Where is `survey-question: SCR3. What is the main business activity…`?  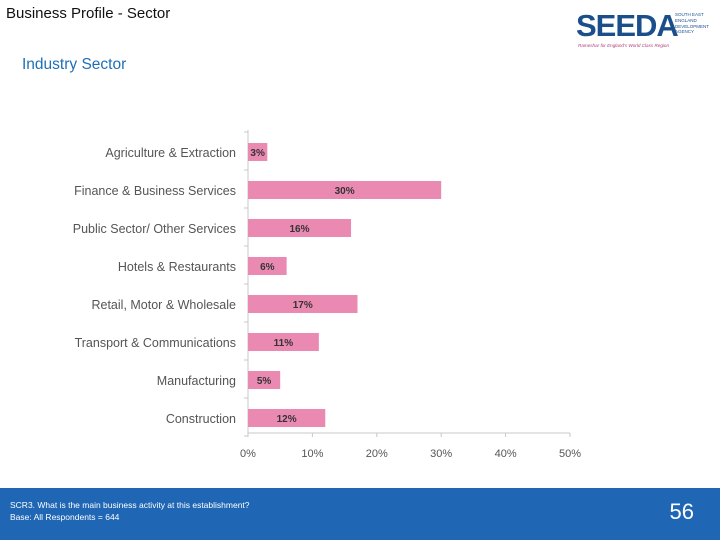 survey-question: SCR3. What is the main business activity… is located at coordinates (130, 505).